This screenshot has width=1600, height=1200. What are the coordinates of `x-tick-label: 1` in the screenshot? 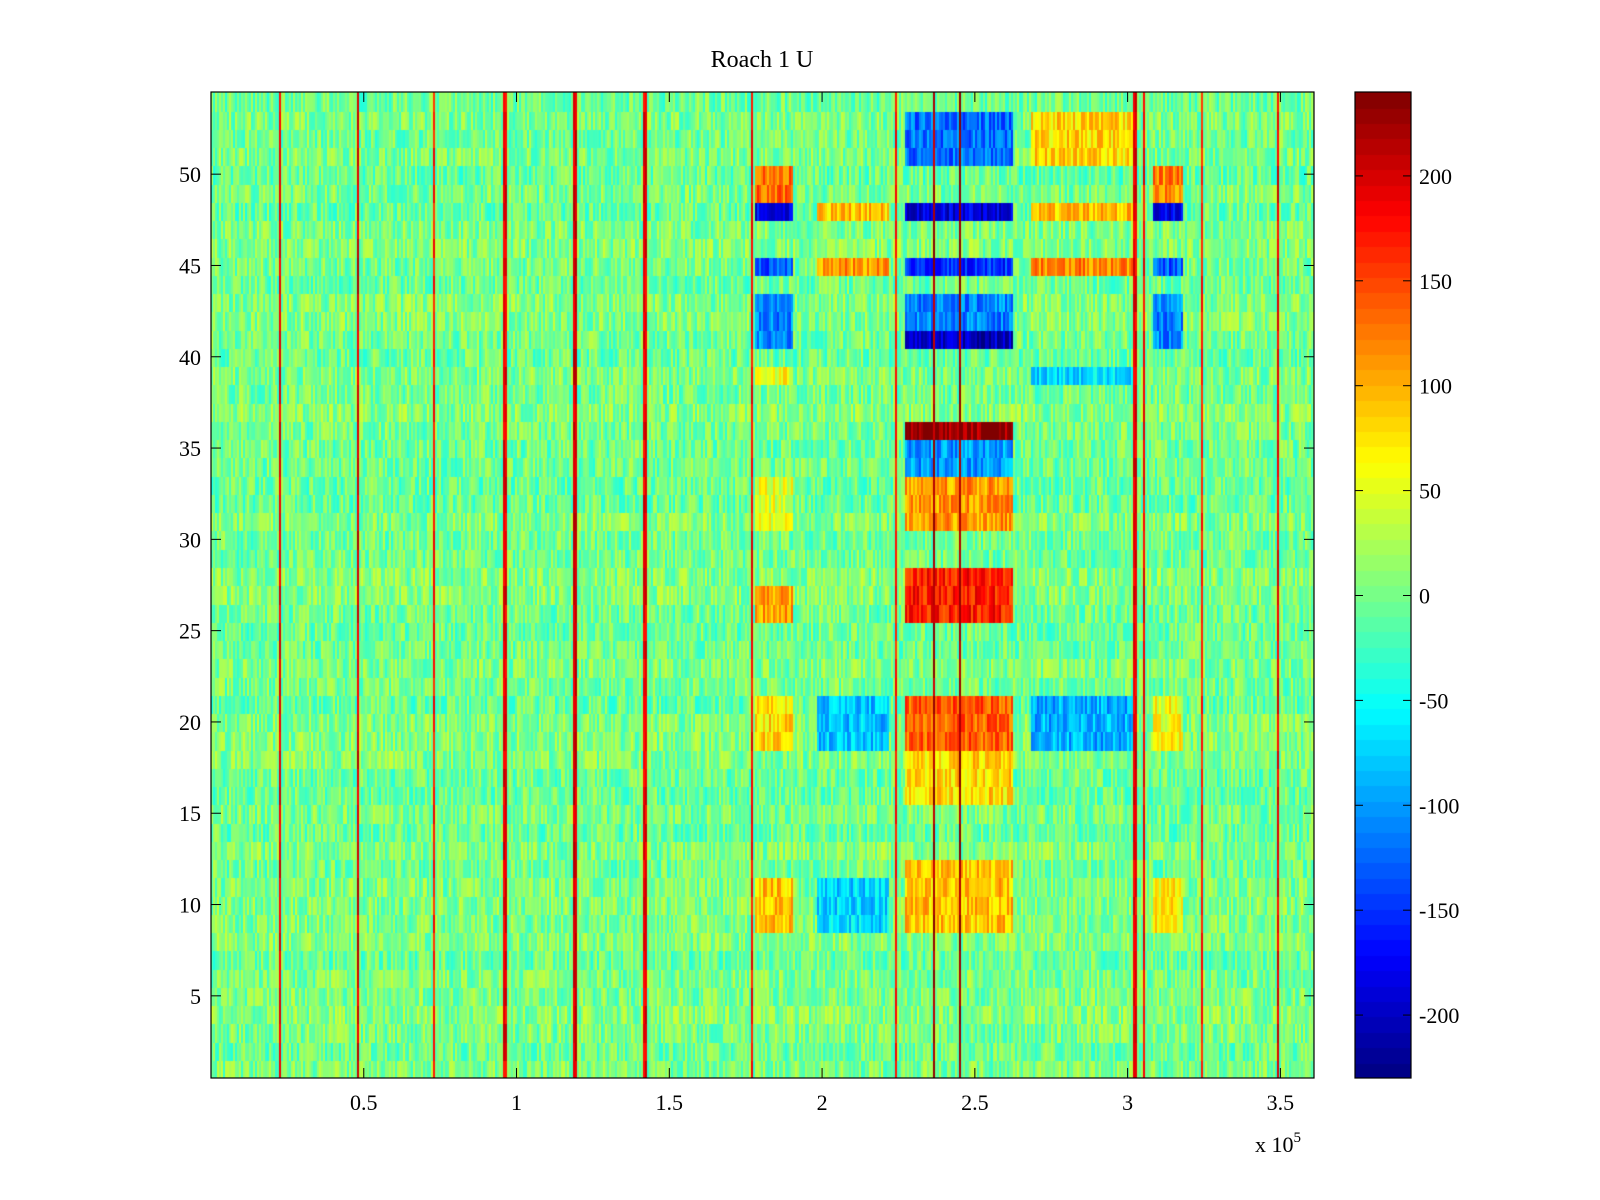 It's located at (516, 1102).